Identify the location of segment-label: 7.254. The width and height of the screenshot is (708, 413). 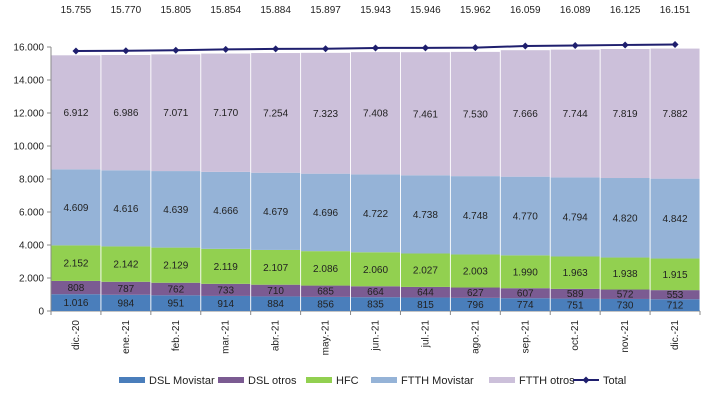
(275, 113).